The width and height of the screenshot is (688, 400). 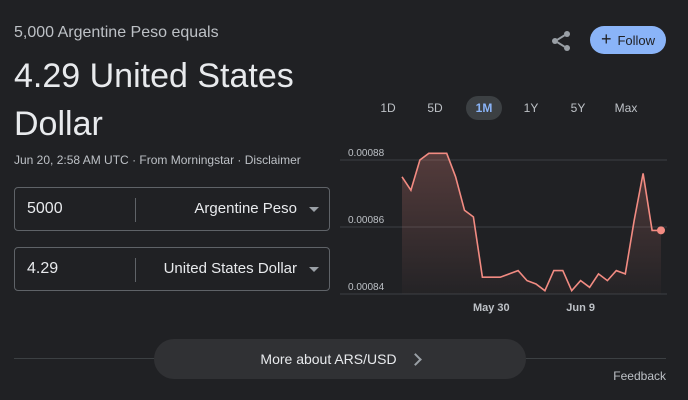 What do you see at coordinates (366, 153) in the screenshot?
I see `y-tick-label: 0.00088` at bounding box center [366, 153].